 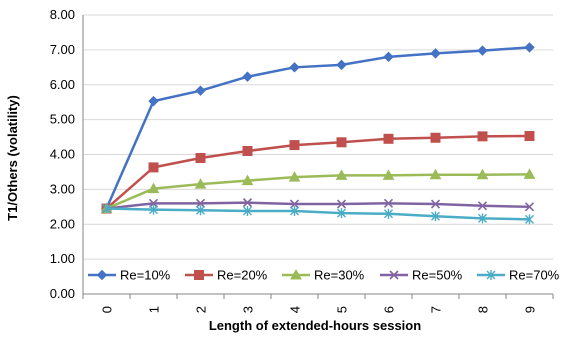 What do you see at coordinates (62, 84) in the screenshot?
I see `y-tick-label: 6.00` at bounding box center [62, 84].